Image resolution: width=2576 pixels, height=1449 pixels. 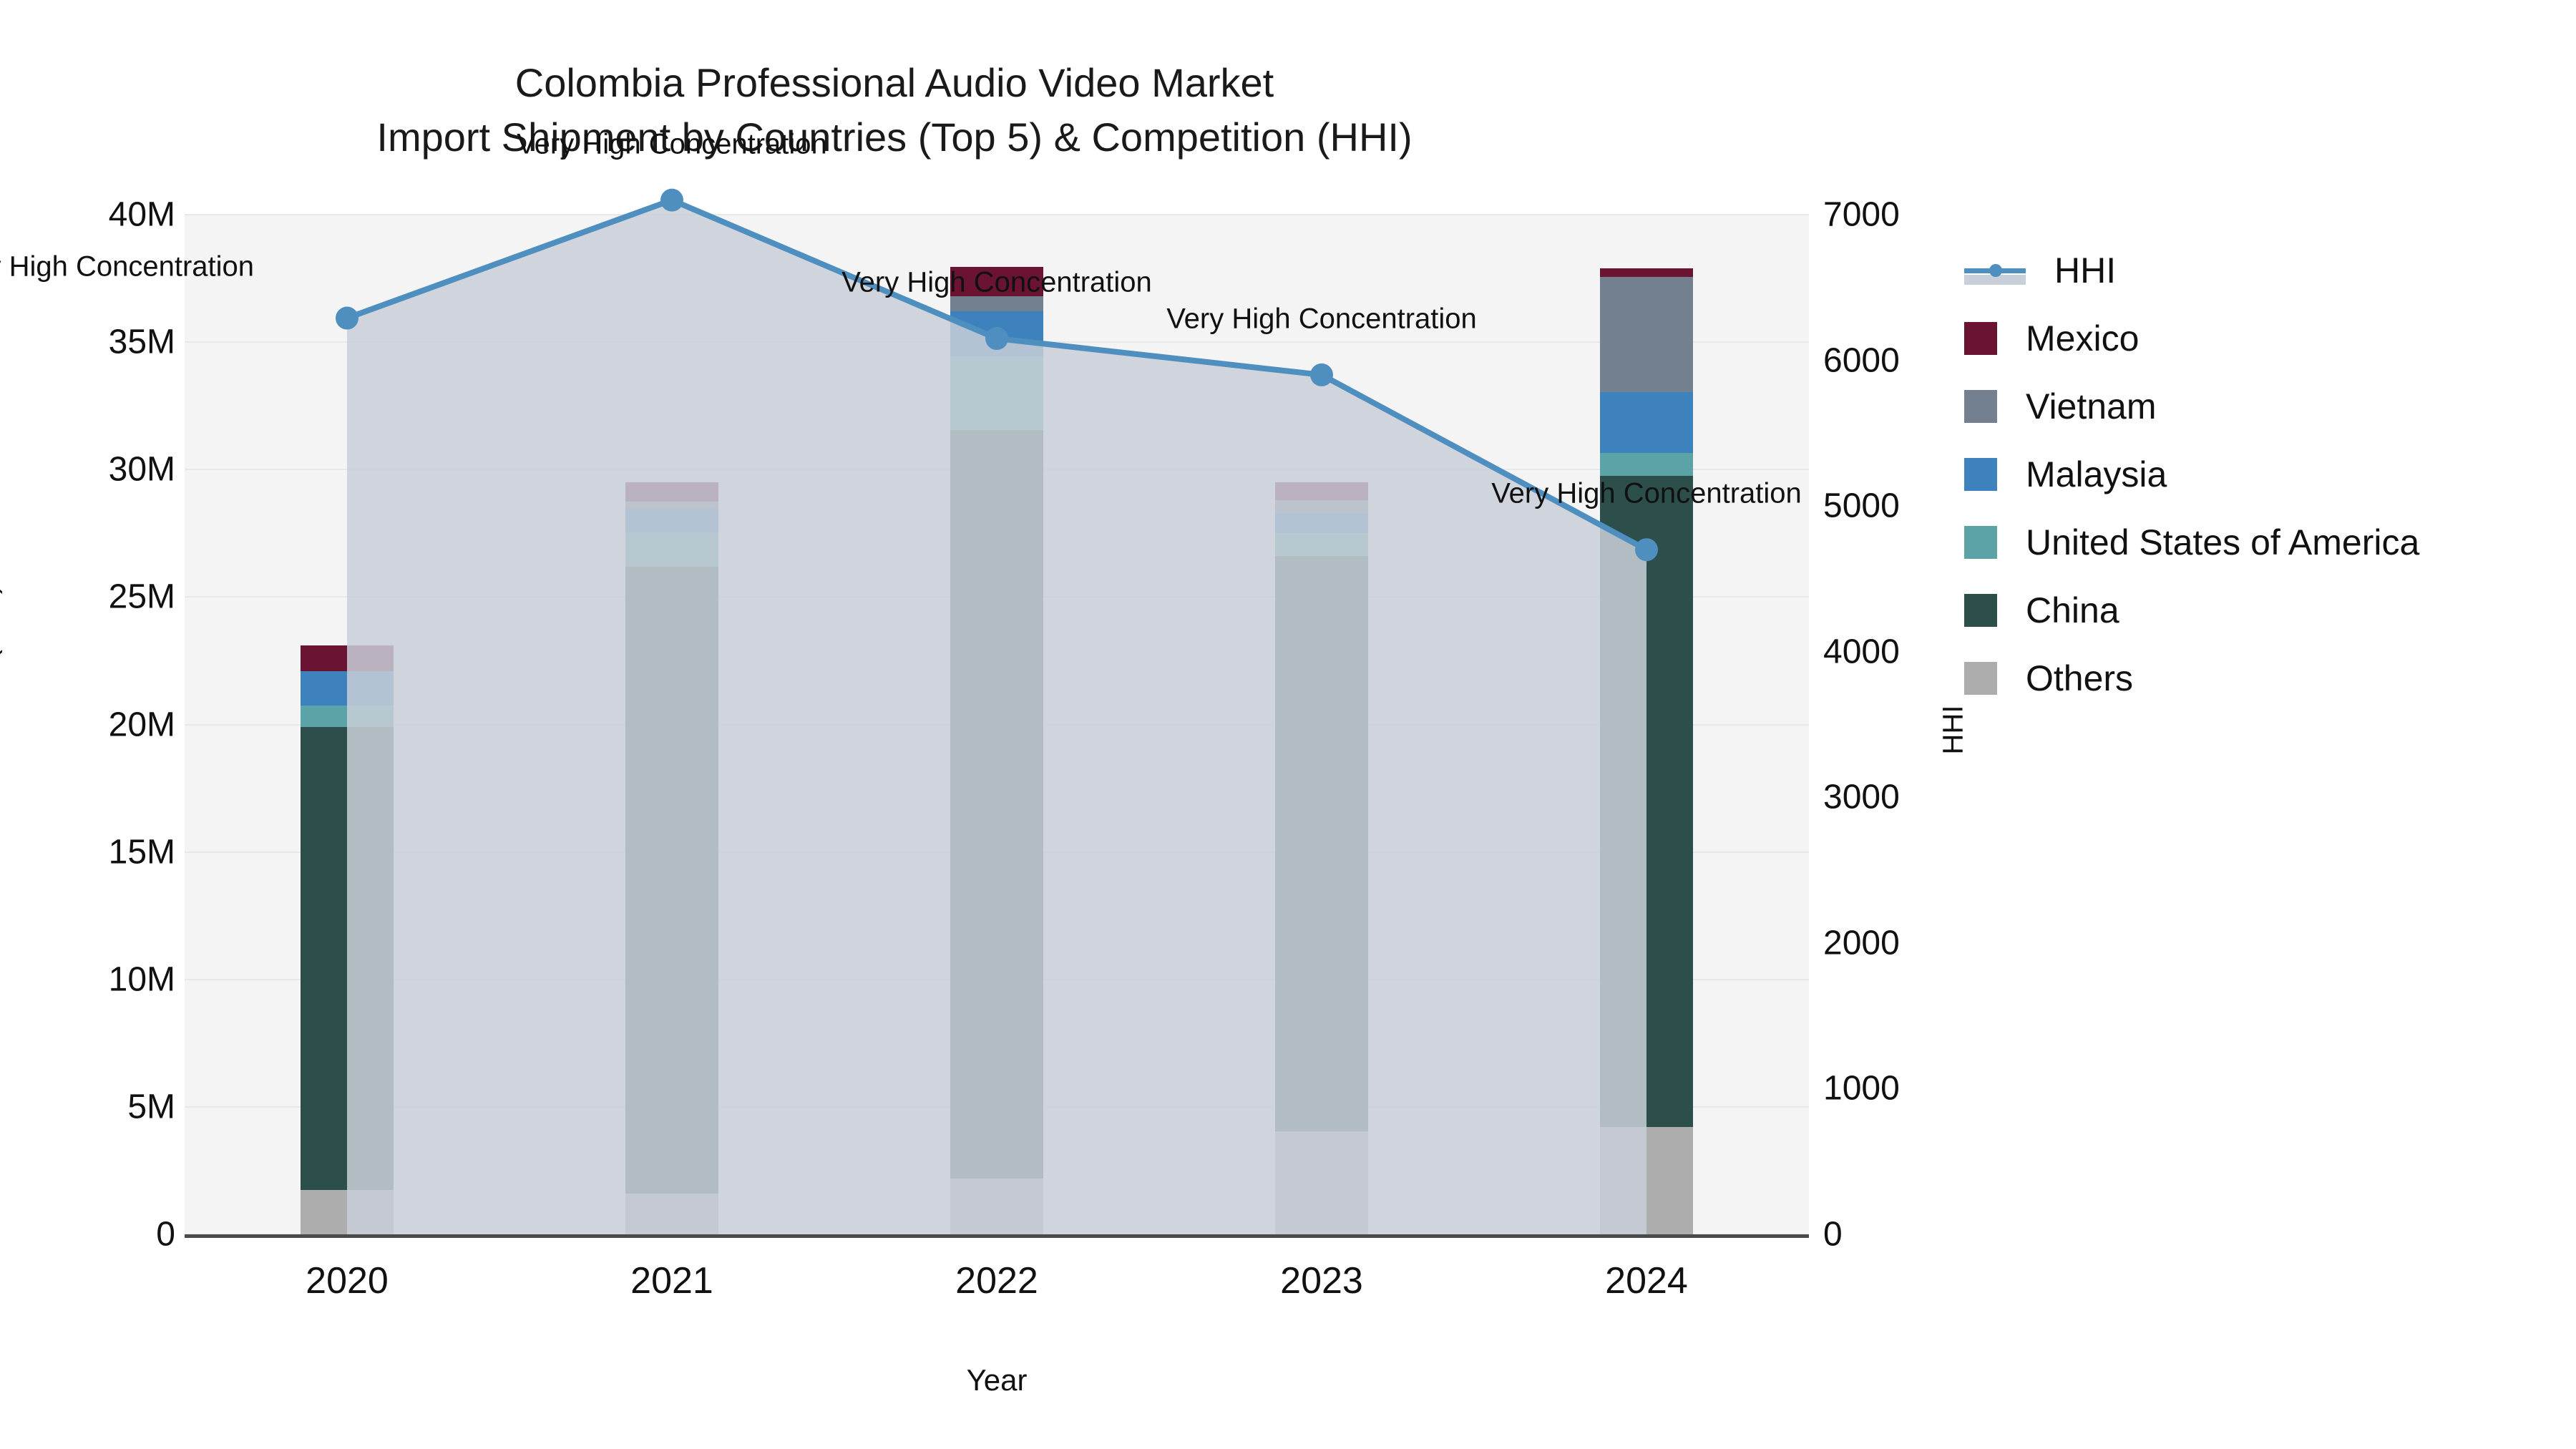 What do you see at coordinates (1861, 506) in the screenshot?
I see `y2-tick-label: 5000` at bounding box center [1861, 506].